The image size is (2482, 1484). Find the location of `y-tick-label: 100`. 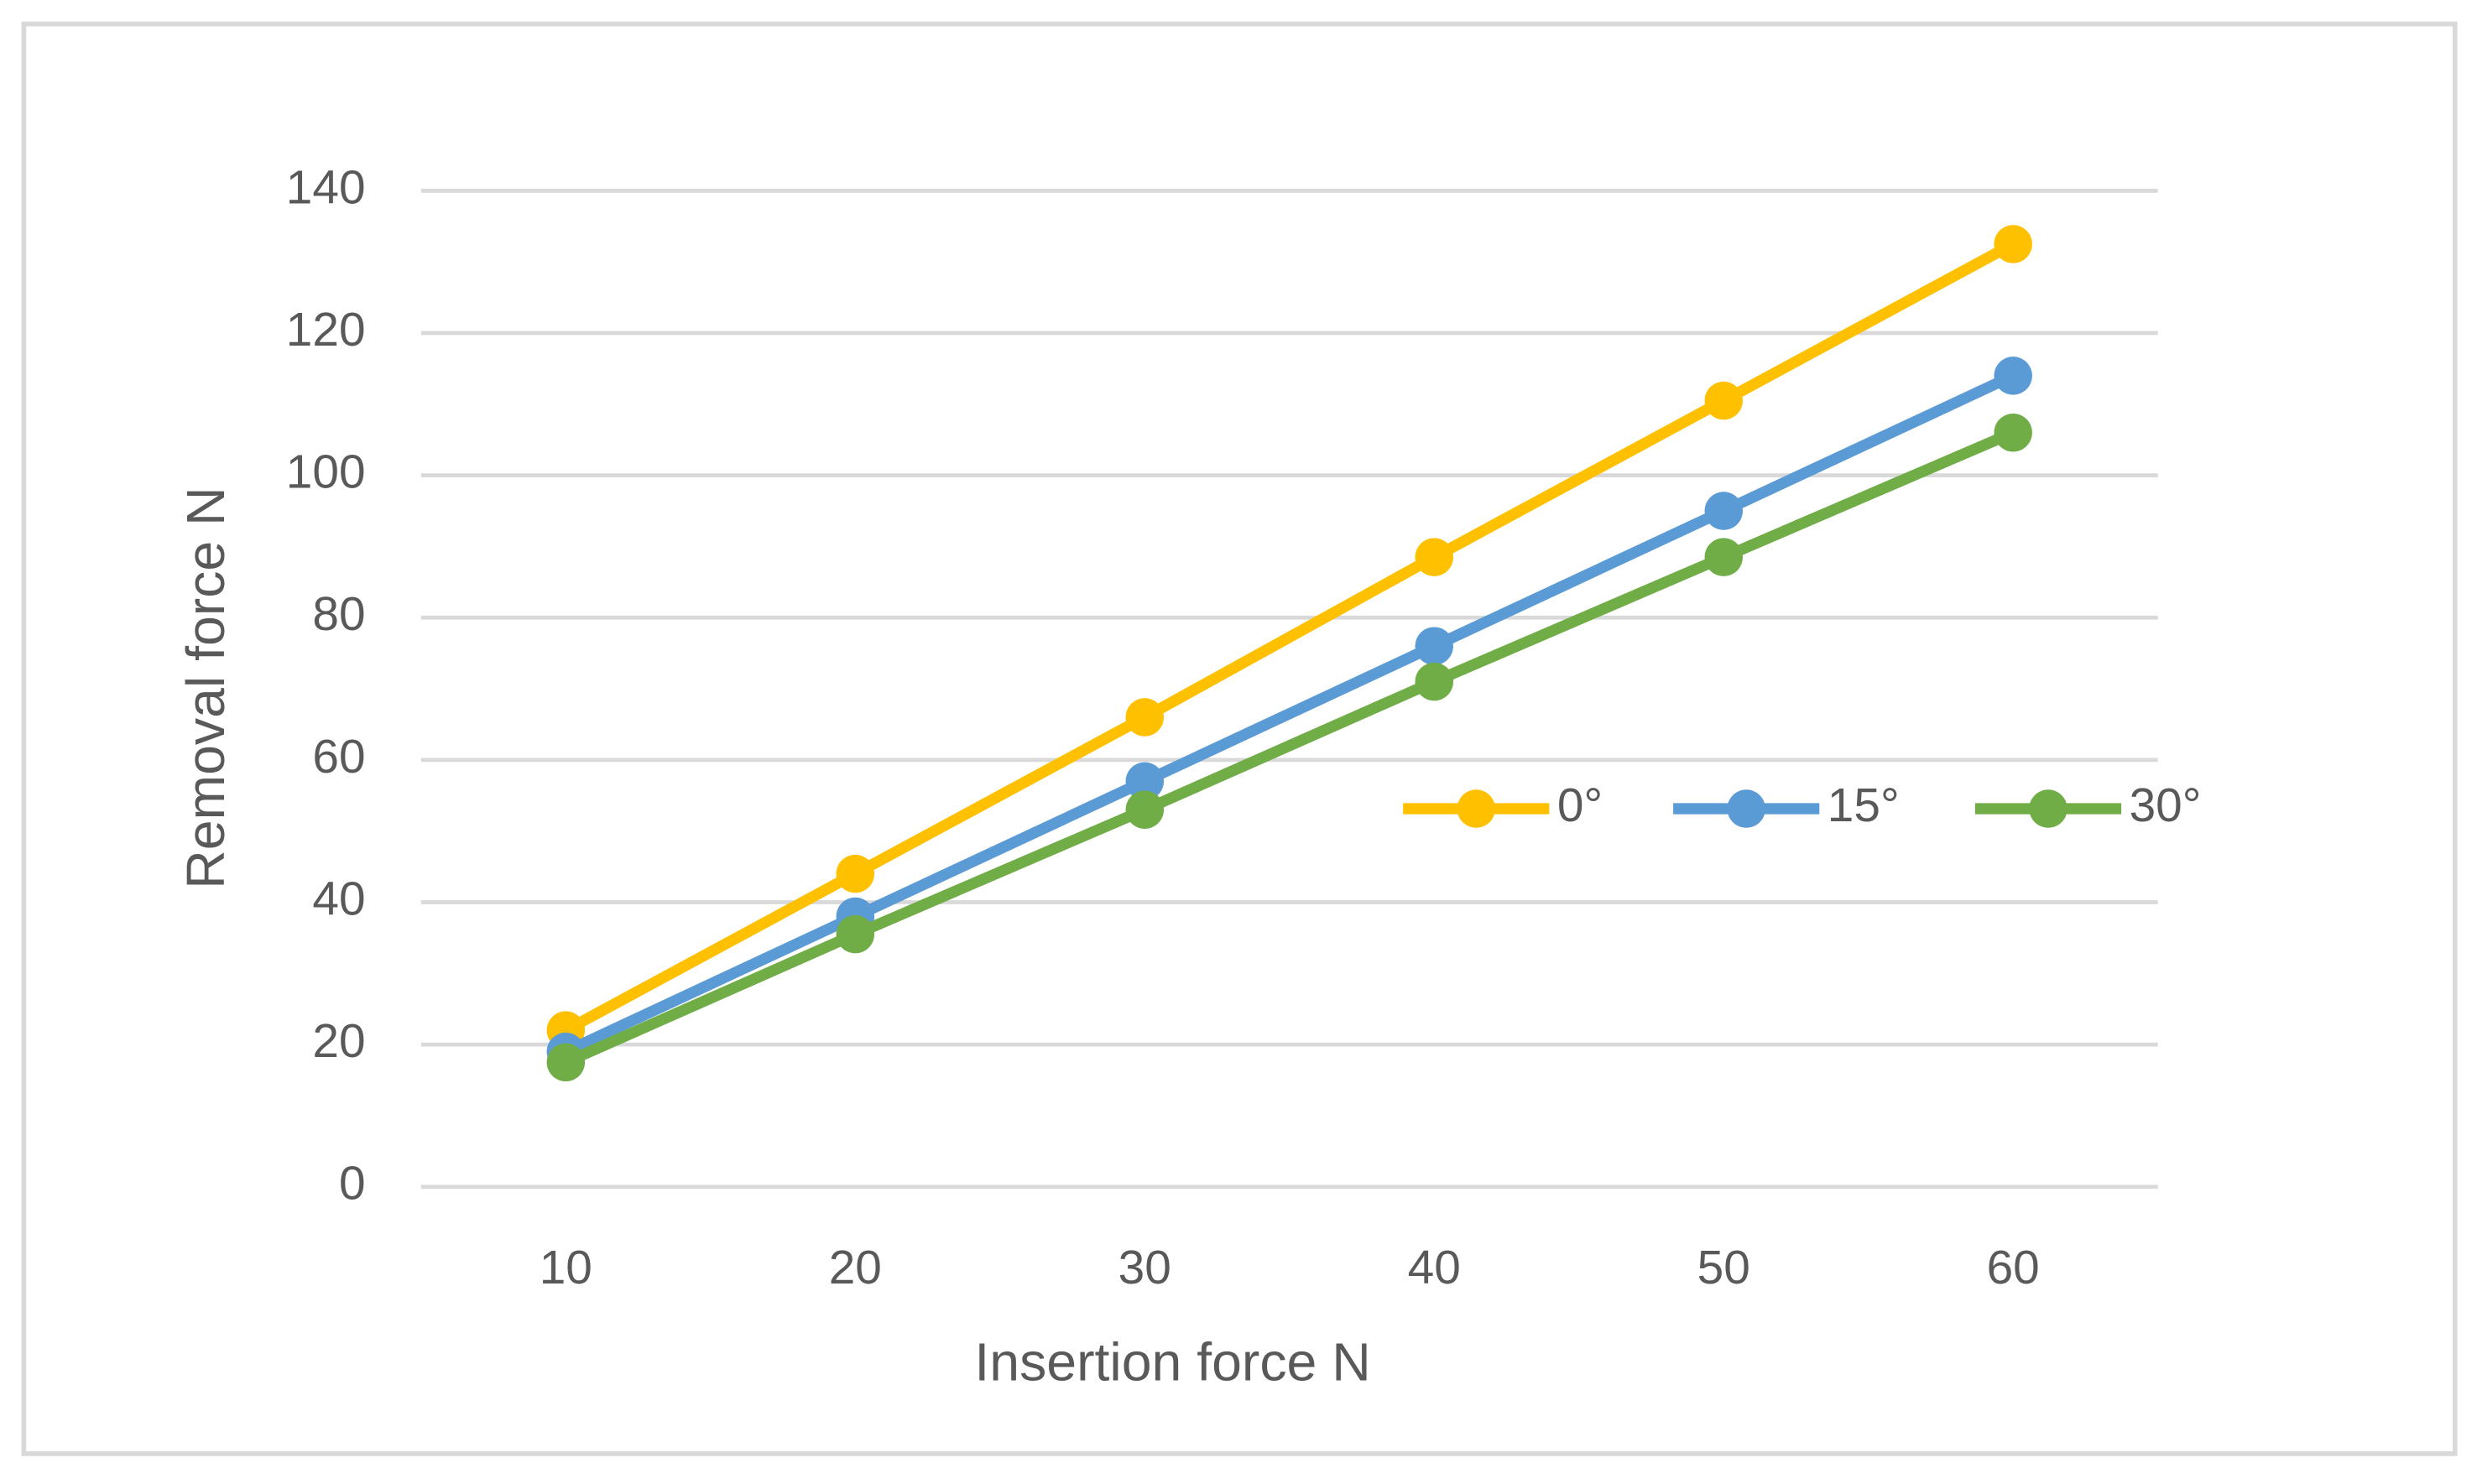

y-tick-label: 100 is located at coordinates (326, 472).